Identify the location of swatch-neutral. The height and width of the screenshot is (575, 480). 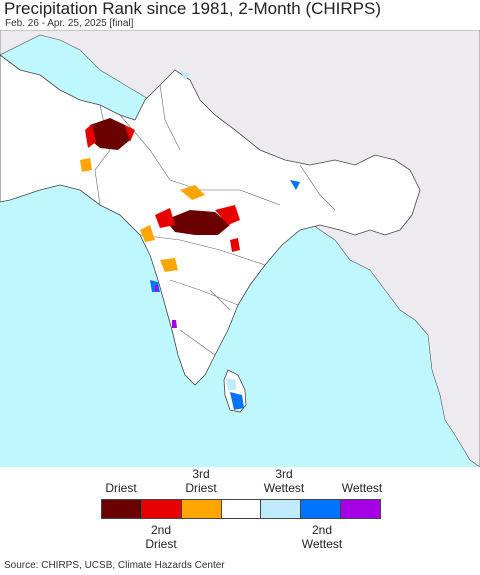
(241, 509).